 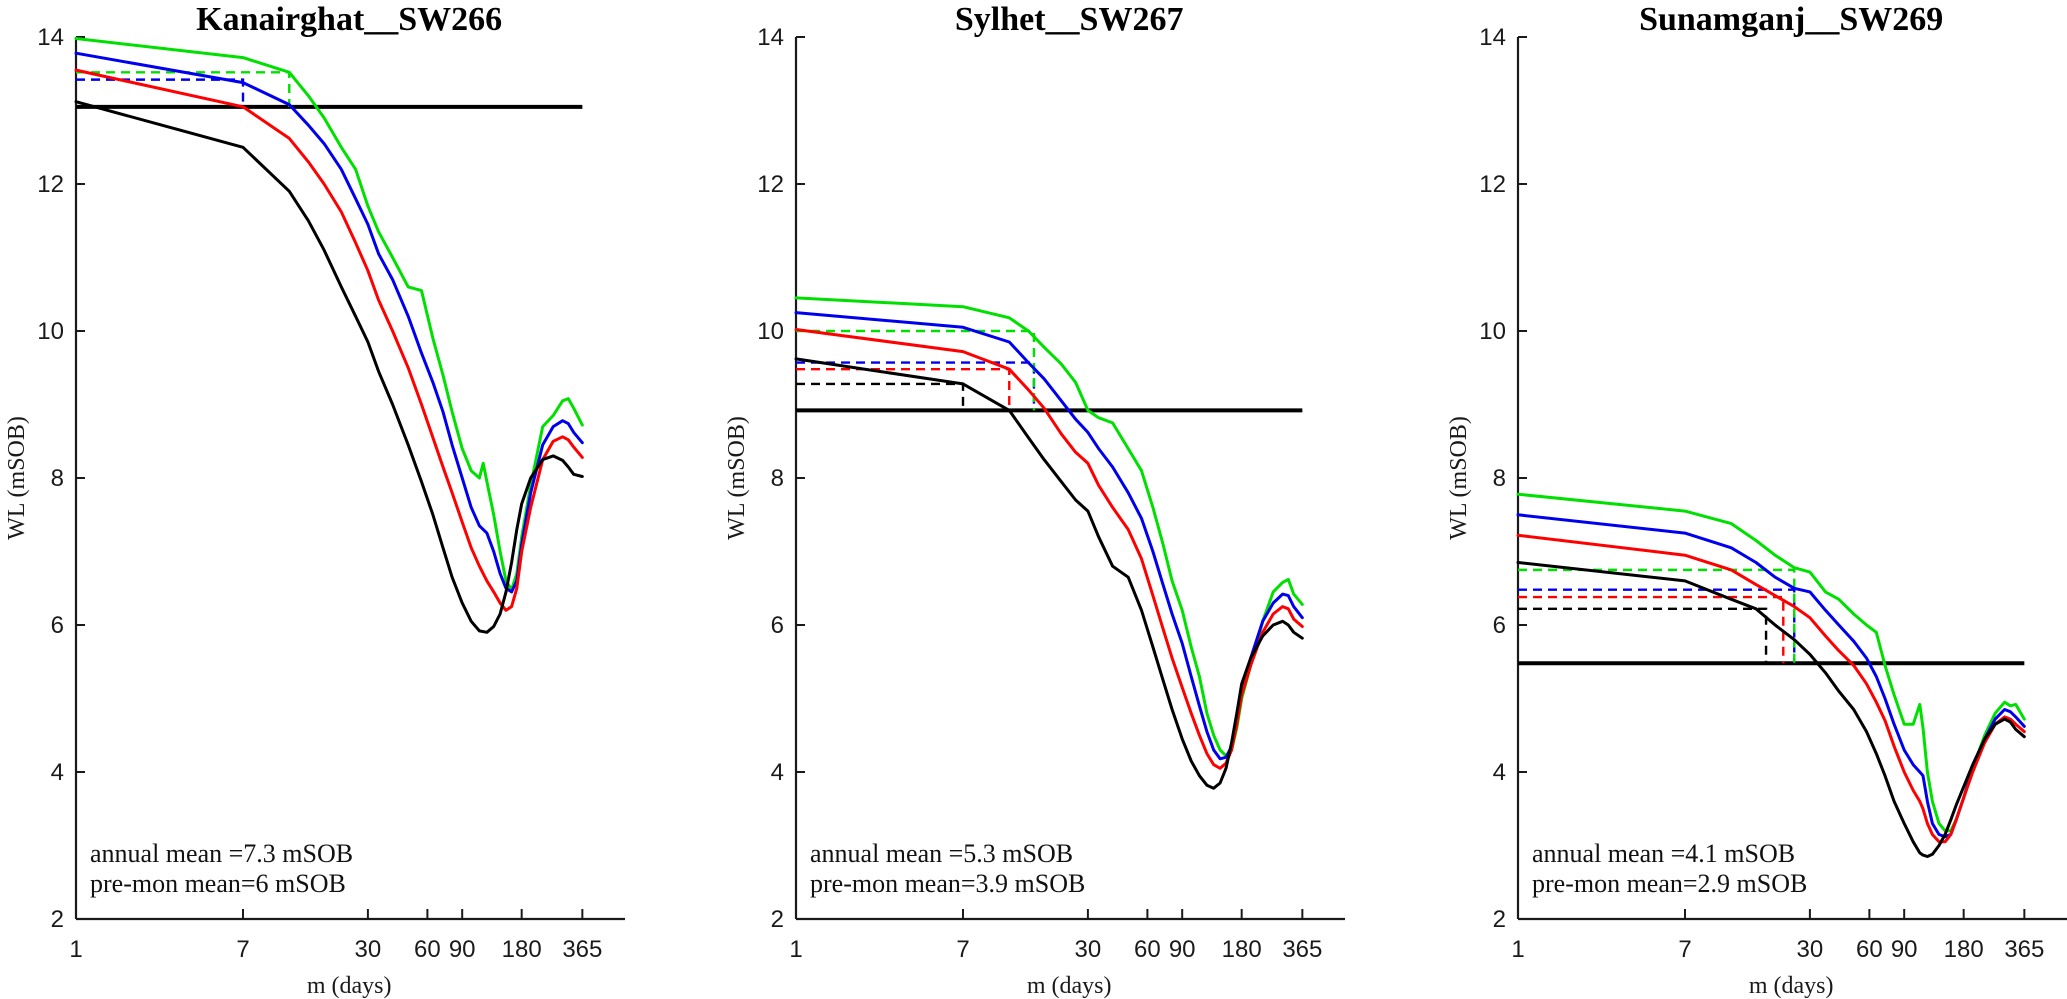 I want to click on pre-monsoon-mean-annotation: pre-mon mean=6 mSOB, so click(x=218, y=883).